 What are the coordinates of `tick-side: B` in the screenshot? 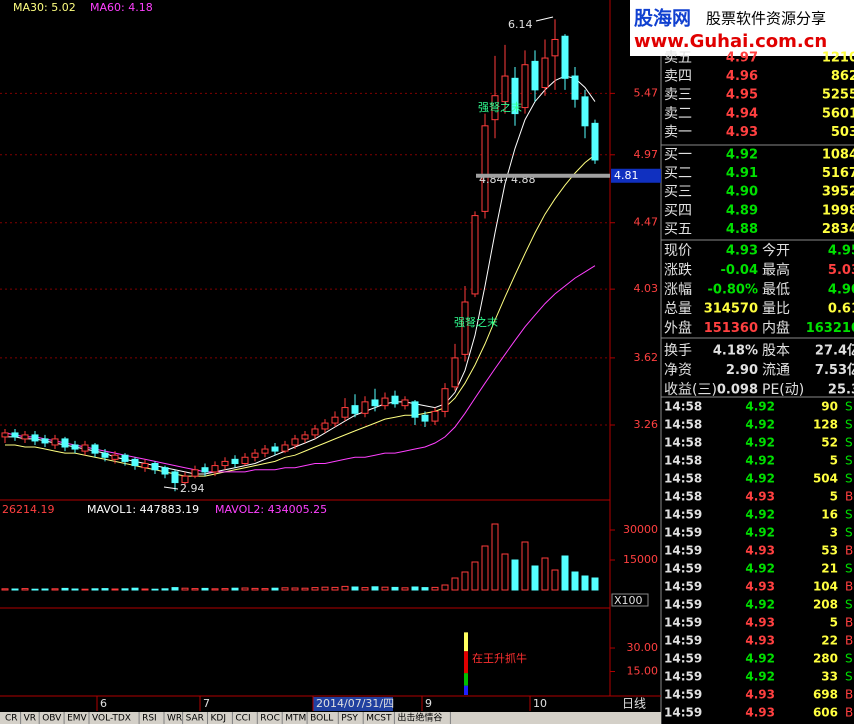 It's located at (849, 713).